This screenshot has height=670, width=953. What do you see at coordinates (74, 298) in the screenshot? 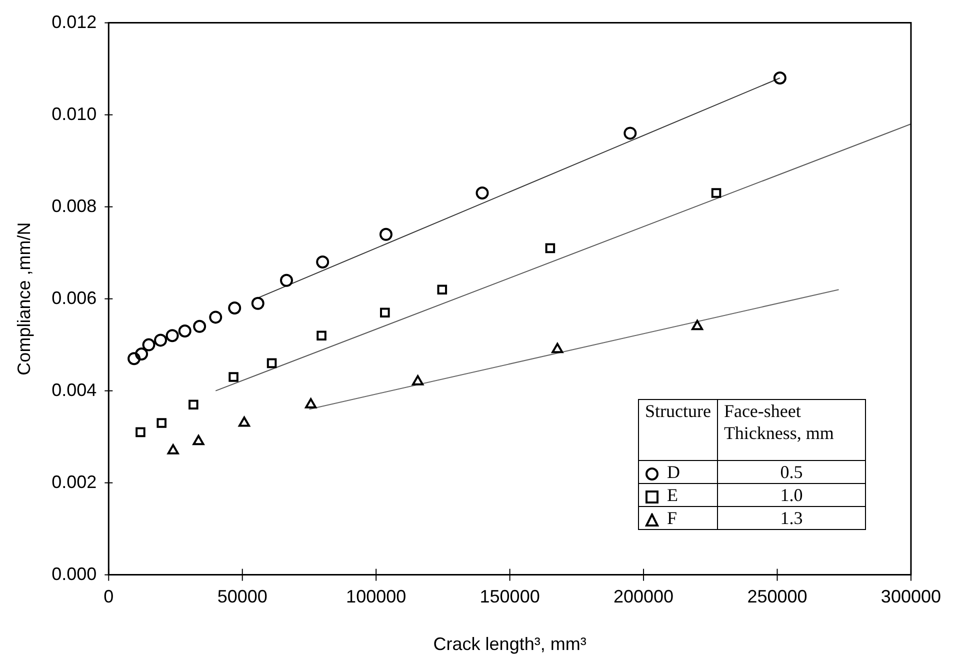
I see `y-tick-label: 0.006` at bounding box center [74, 298].